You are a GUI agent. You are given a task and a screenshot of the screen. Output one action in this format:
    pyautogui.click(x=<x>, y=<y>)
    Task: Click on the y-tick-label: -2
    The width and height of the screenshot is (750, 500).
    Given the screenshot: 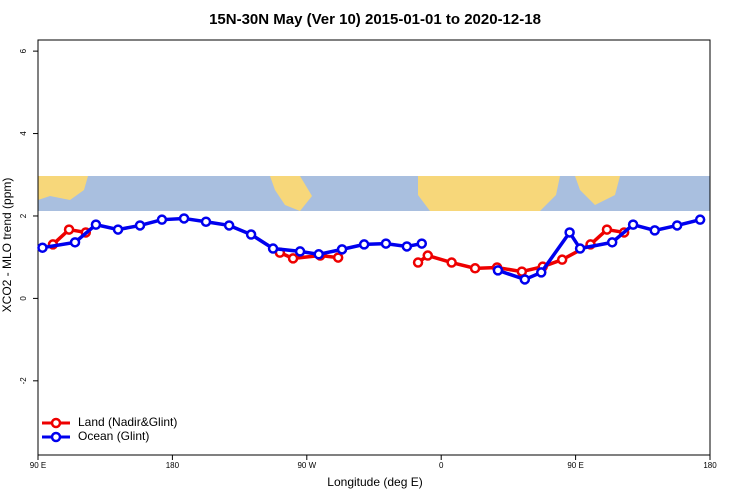 What is the action you would take?
    pyautogui.click(x=23, y=381)
    